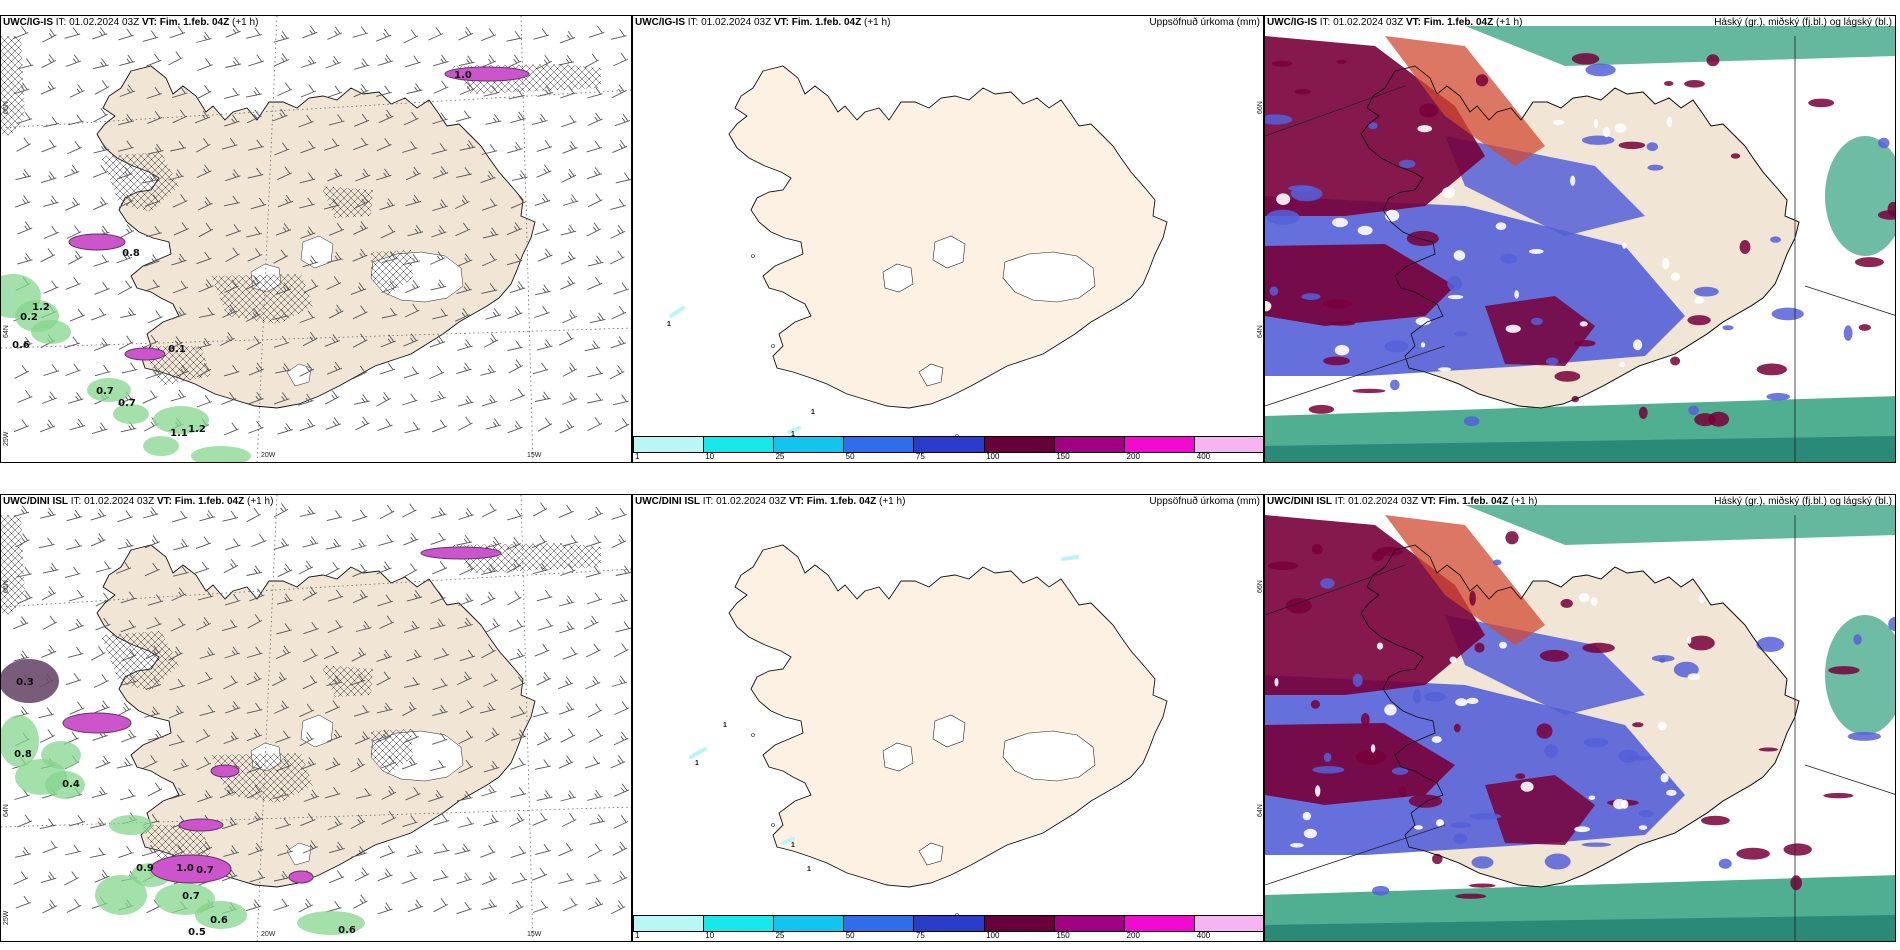 The image size is (1900, 950). Describe the element at coordinates (534, 934) in the screenshot. I see `lon-label: 15W` at that location.